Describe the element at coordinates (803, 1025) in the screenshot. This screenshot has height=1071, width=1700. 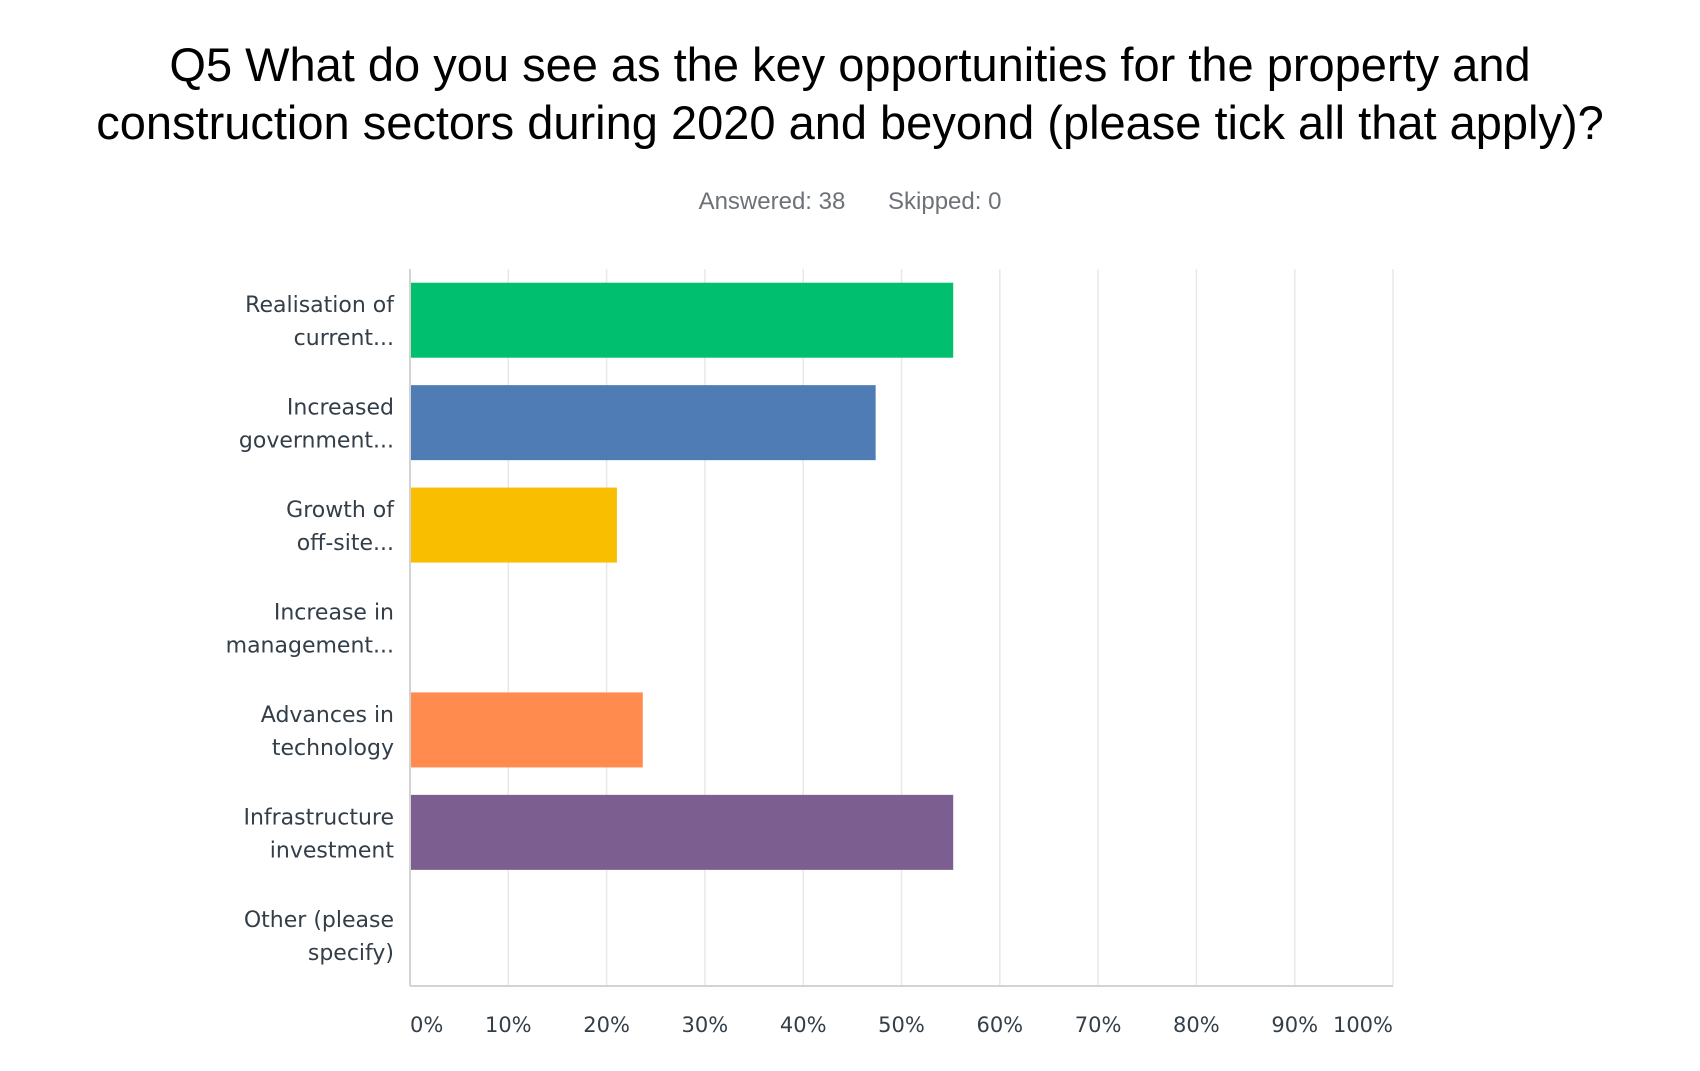
I see `x-tick-label: 40%` at that location.